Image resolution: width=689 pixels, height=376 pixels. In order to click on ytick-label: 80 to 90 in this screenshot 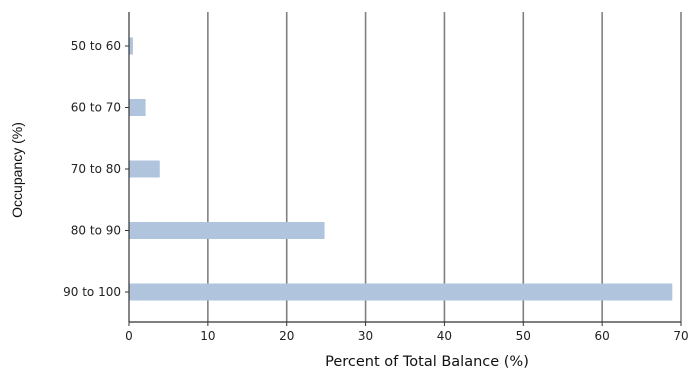, I will do `click(96, 231)`.